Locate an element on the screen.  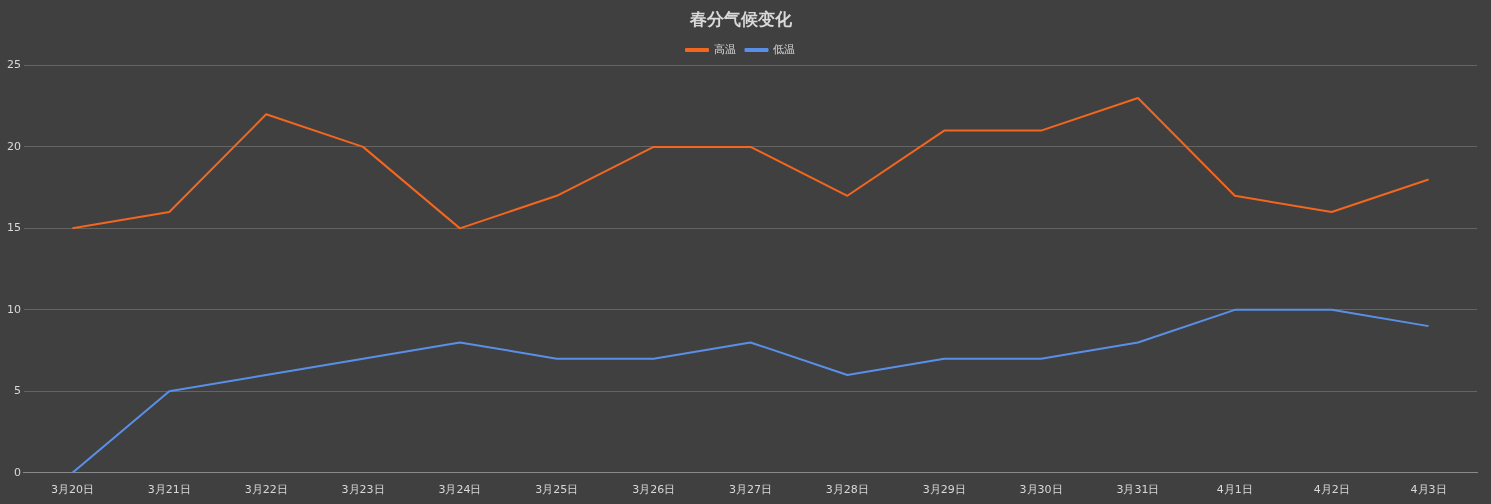
x-tick-label: 3月29日 is located at coordinates (944, 490).